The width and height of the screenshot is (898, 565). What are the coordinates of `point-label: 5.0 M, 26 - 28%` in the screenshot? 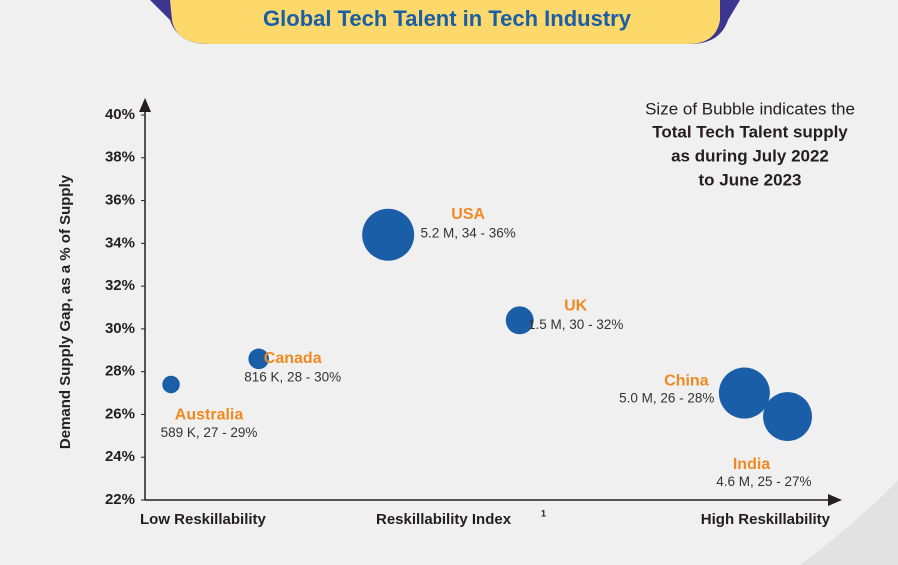 It's located at (666, 398).